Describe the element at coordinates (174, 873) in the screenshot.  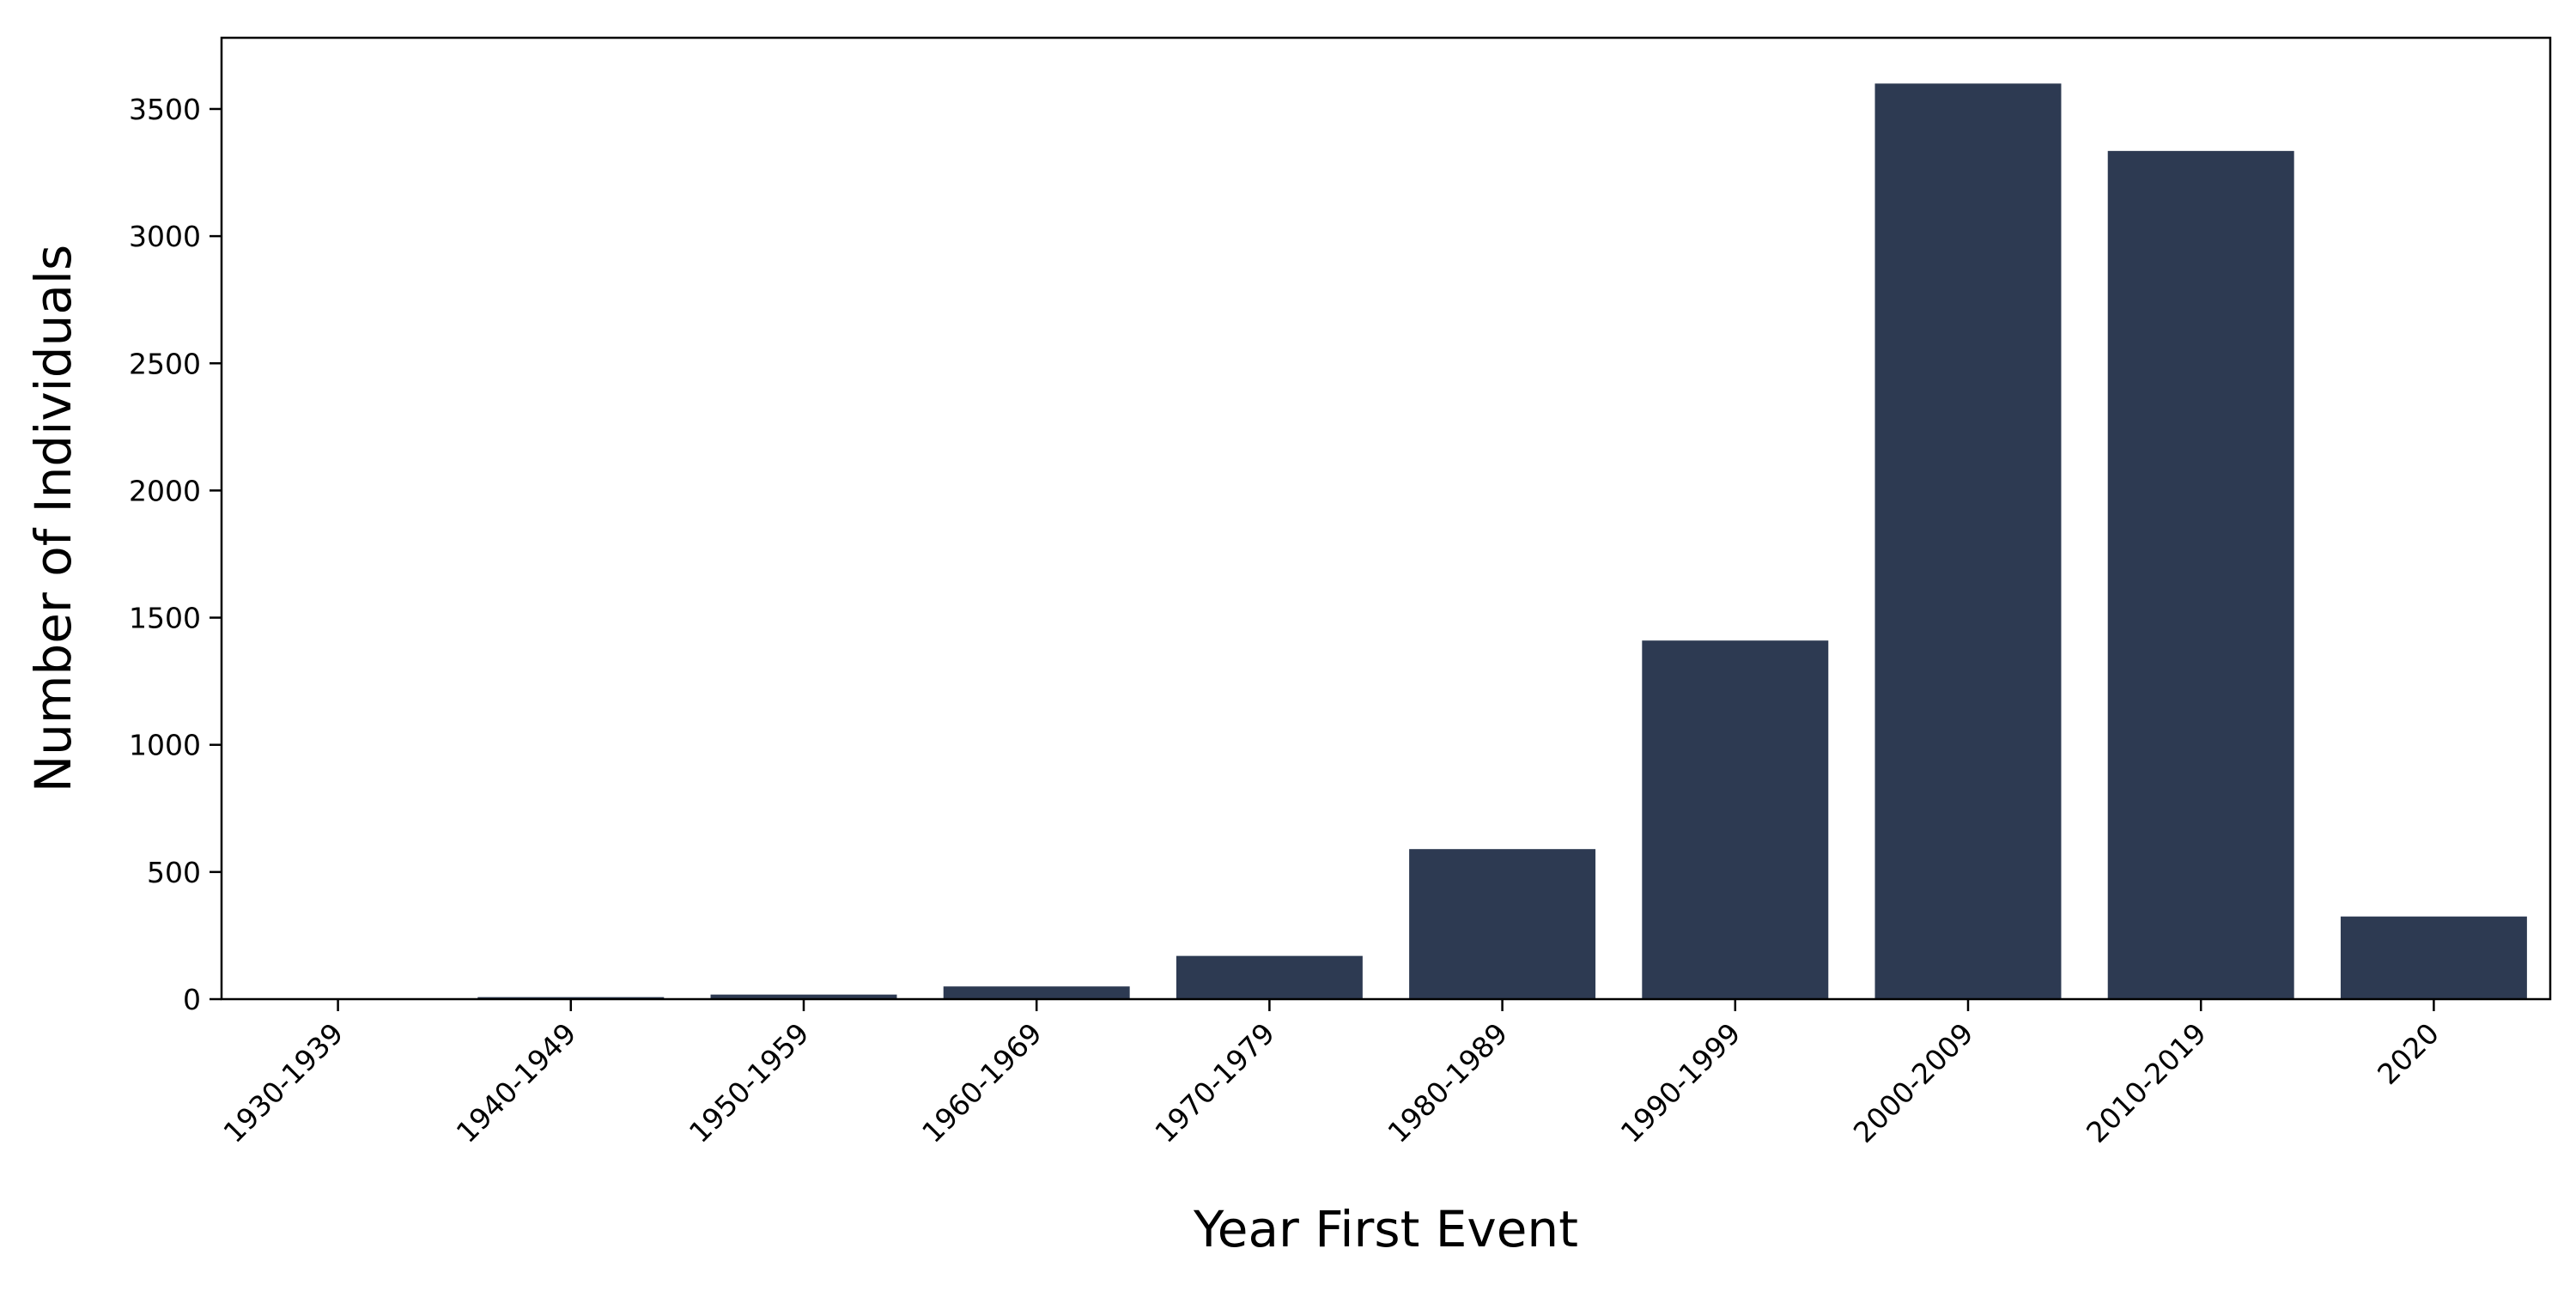
I see `y-tick-label: 500` at that location.